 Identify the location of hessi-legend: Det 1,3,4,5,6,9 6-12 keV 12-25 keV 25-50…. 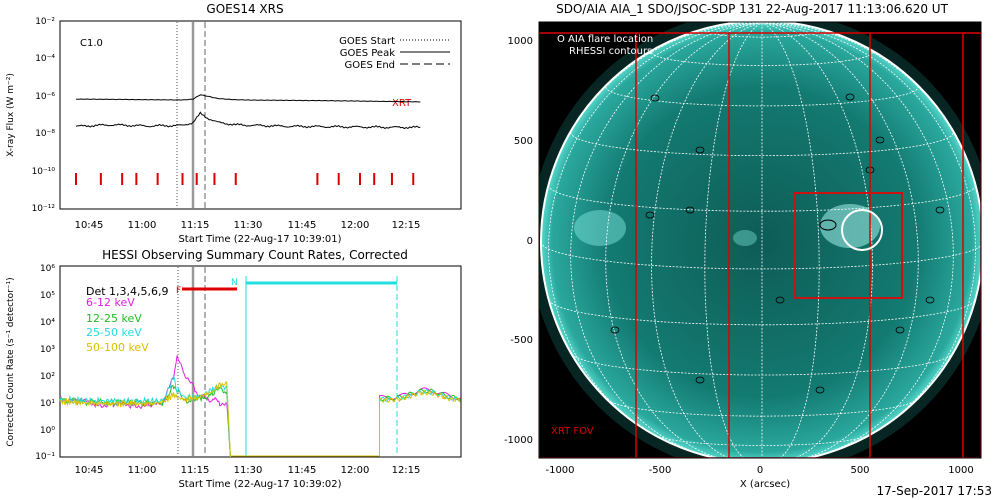
(127, 319).